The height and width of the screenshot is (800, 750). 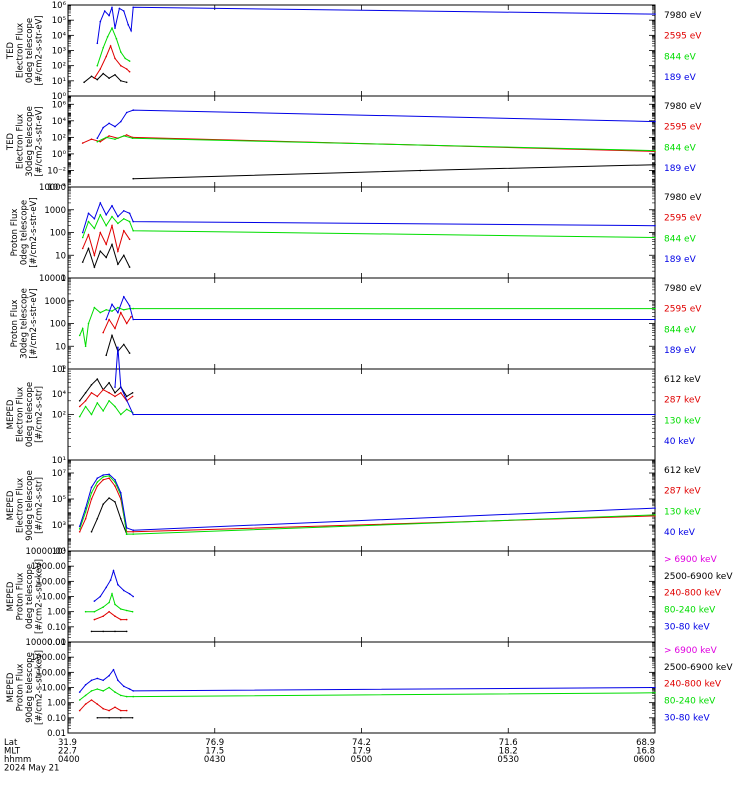 I want to click on y-tick-label: 1, so click(x=63, y=370).